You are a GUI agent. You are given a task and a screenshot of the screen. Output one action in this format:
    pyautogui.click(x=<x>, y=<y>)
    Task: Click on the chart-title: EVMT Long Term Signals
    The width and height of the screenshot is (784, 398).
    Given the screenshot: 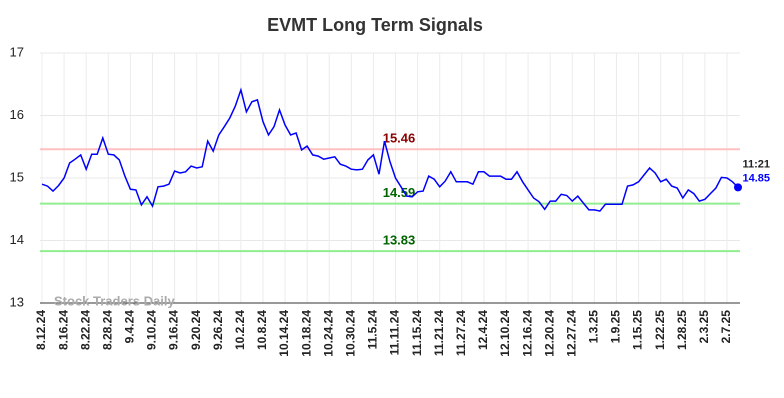 What is the action you would take?
    pyautogui.click(x=375, y=25)
    